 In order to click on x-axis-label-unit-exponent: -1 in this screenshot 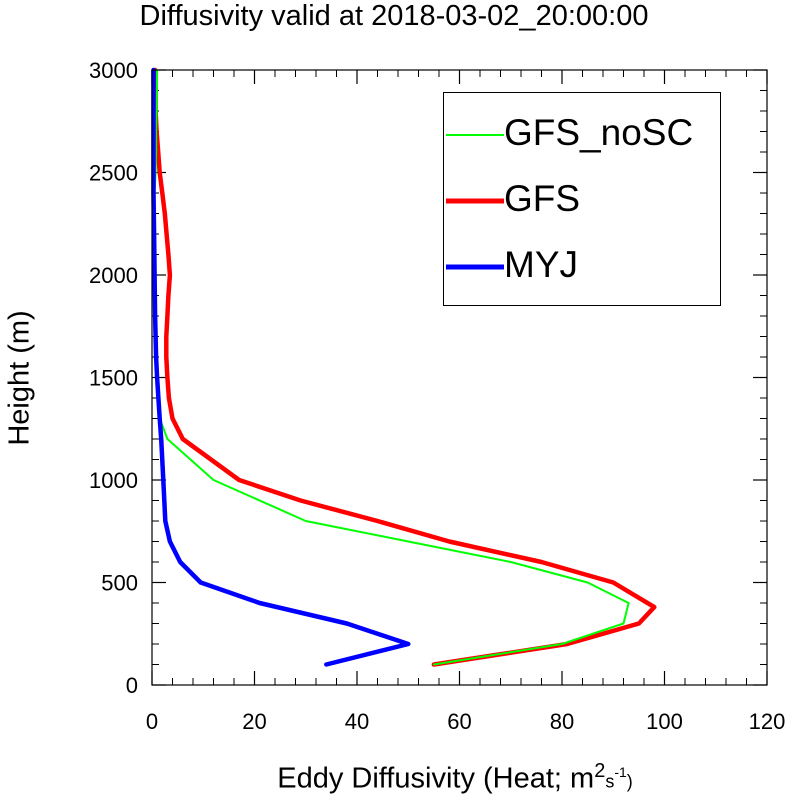, I will do `click(620, 772)`.